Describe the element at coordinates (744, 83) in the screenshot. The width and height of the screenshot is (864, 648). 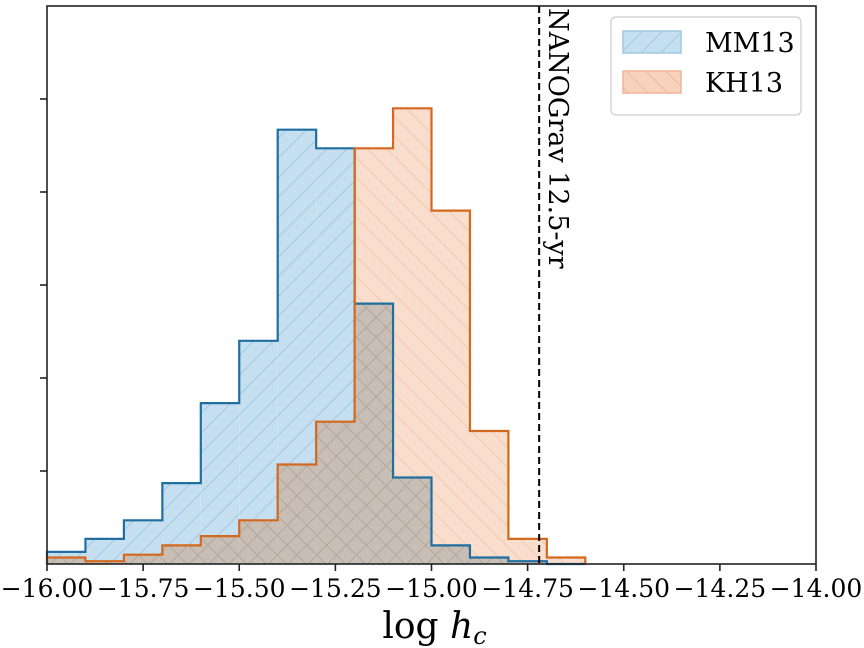
I see `legend-label-kh13: KH13` at that location.